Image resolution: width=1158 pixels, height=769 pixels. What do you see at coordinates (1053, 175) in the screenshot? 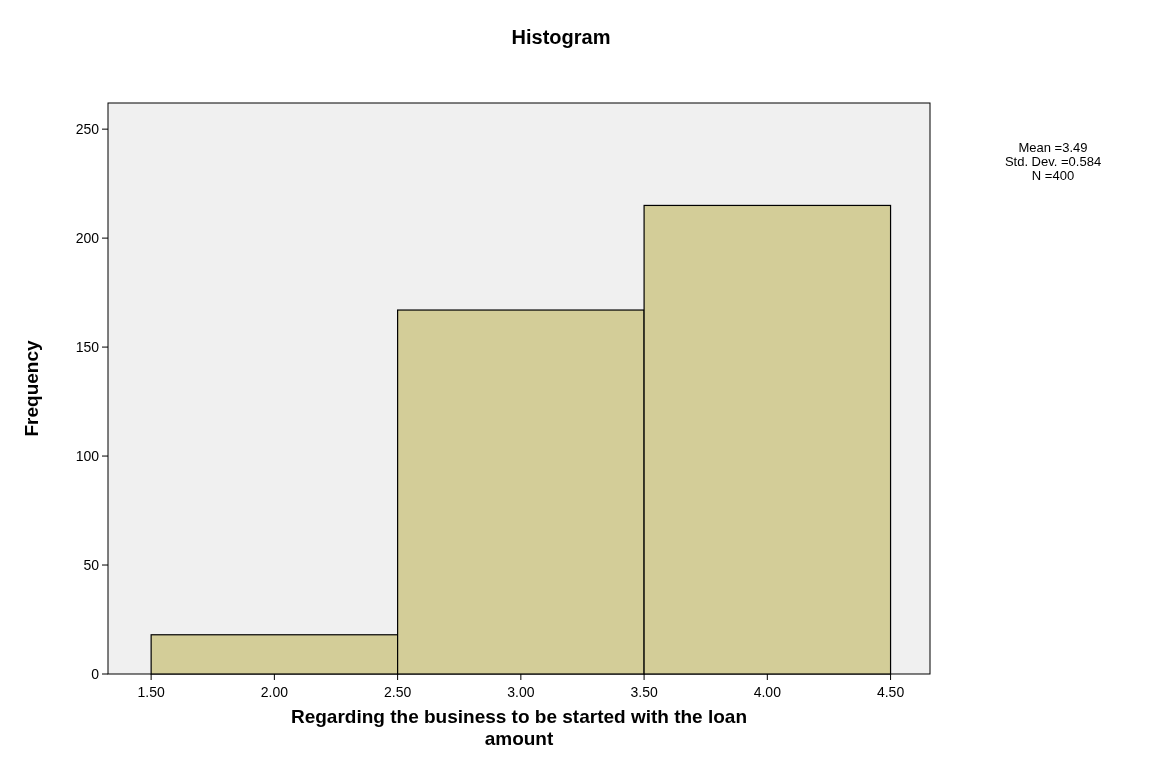
I see `text: N =400` at bounding box center [1053, 175].